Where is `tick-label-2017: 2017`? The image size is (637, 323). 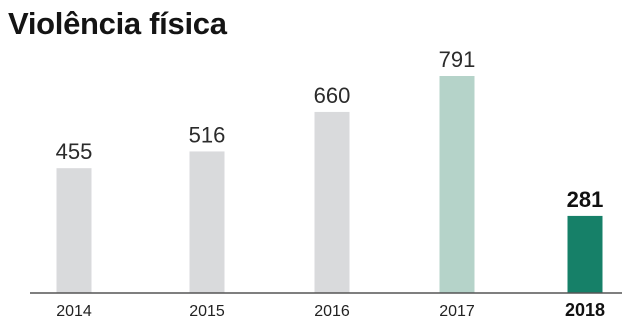
tick-label-2017: 2017 is located at coordinates (457, 311).